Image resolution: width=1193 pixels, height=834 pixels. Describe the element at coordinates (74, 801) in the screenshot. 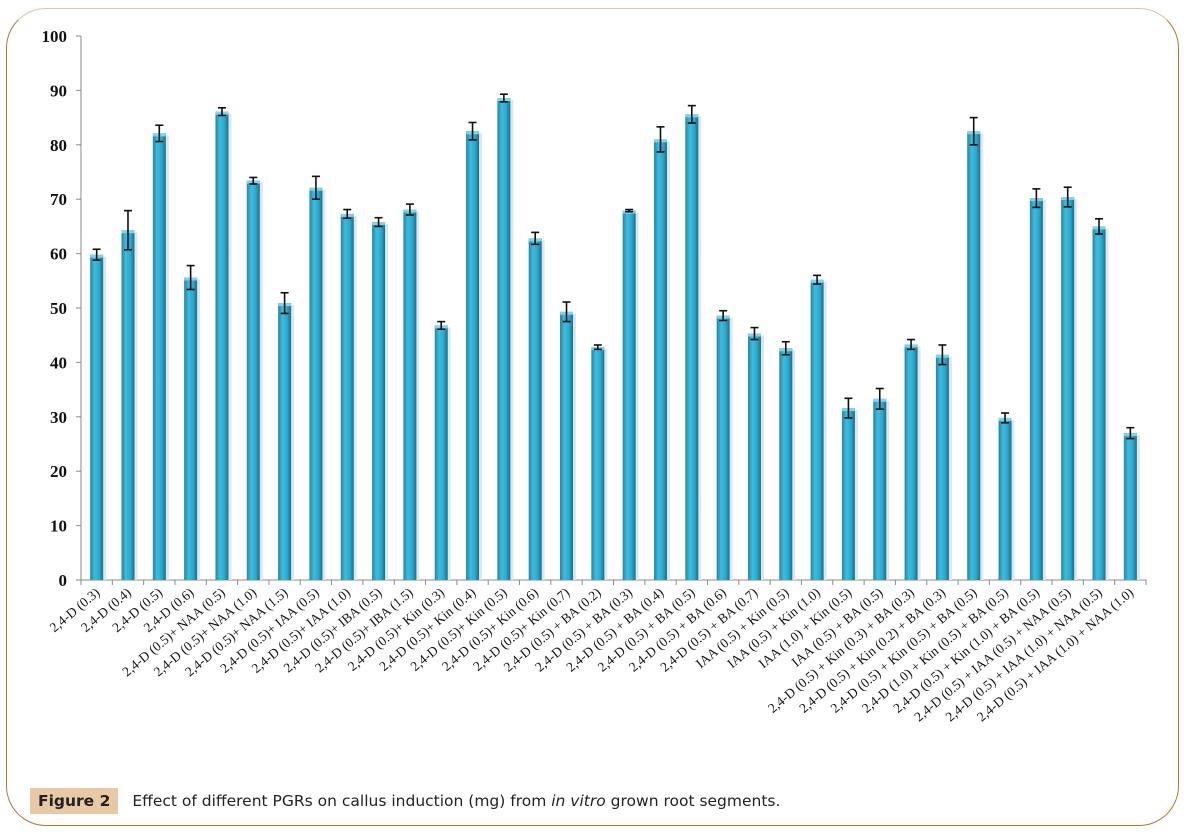

I see `figure-label: Figure 2` at that location.